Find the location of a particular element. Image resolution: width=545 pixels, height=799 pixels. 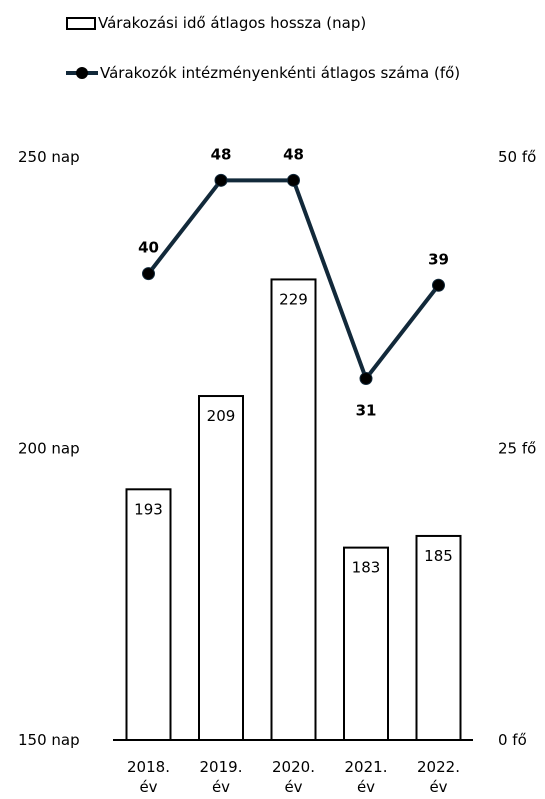

y-right-tick-label: 50 fő is located at coordinates (517, 157).